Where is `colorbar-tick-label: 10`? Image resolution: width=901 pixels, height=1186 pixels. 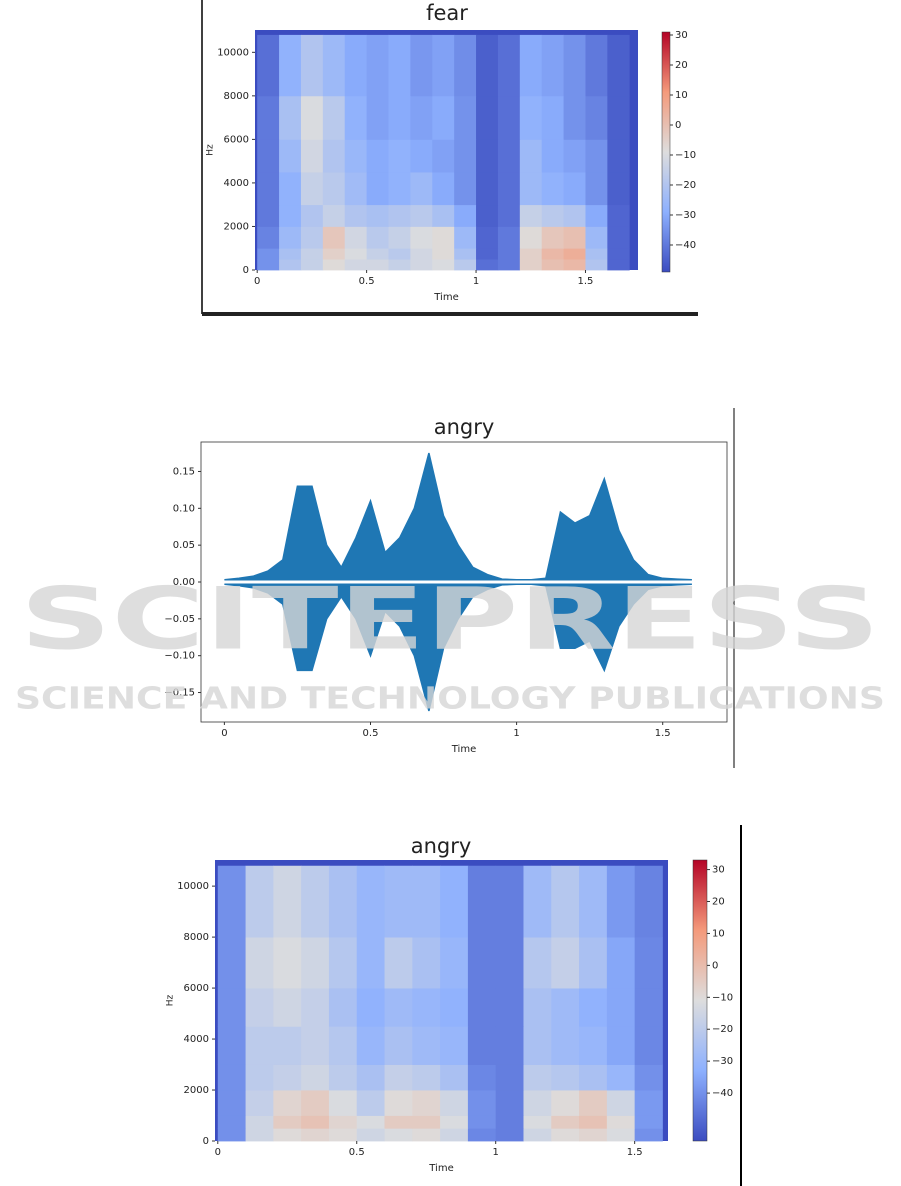
colorbar-tick-label: 10 is located at coordinates (718, 933).